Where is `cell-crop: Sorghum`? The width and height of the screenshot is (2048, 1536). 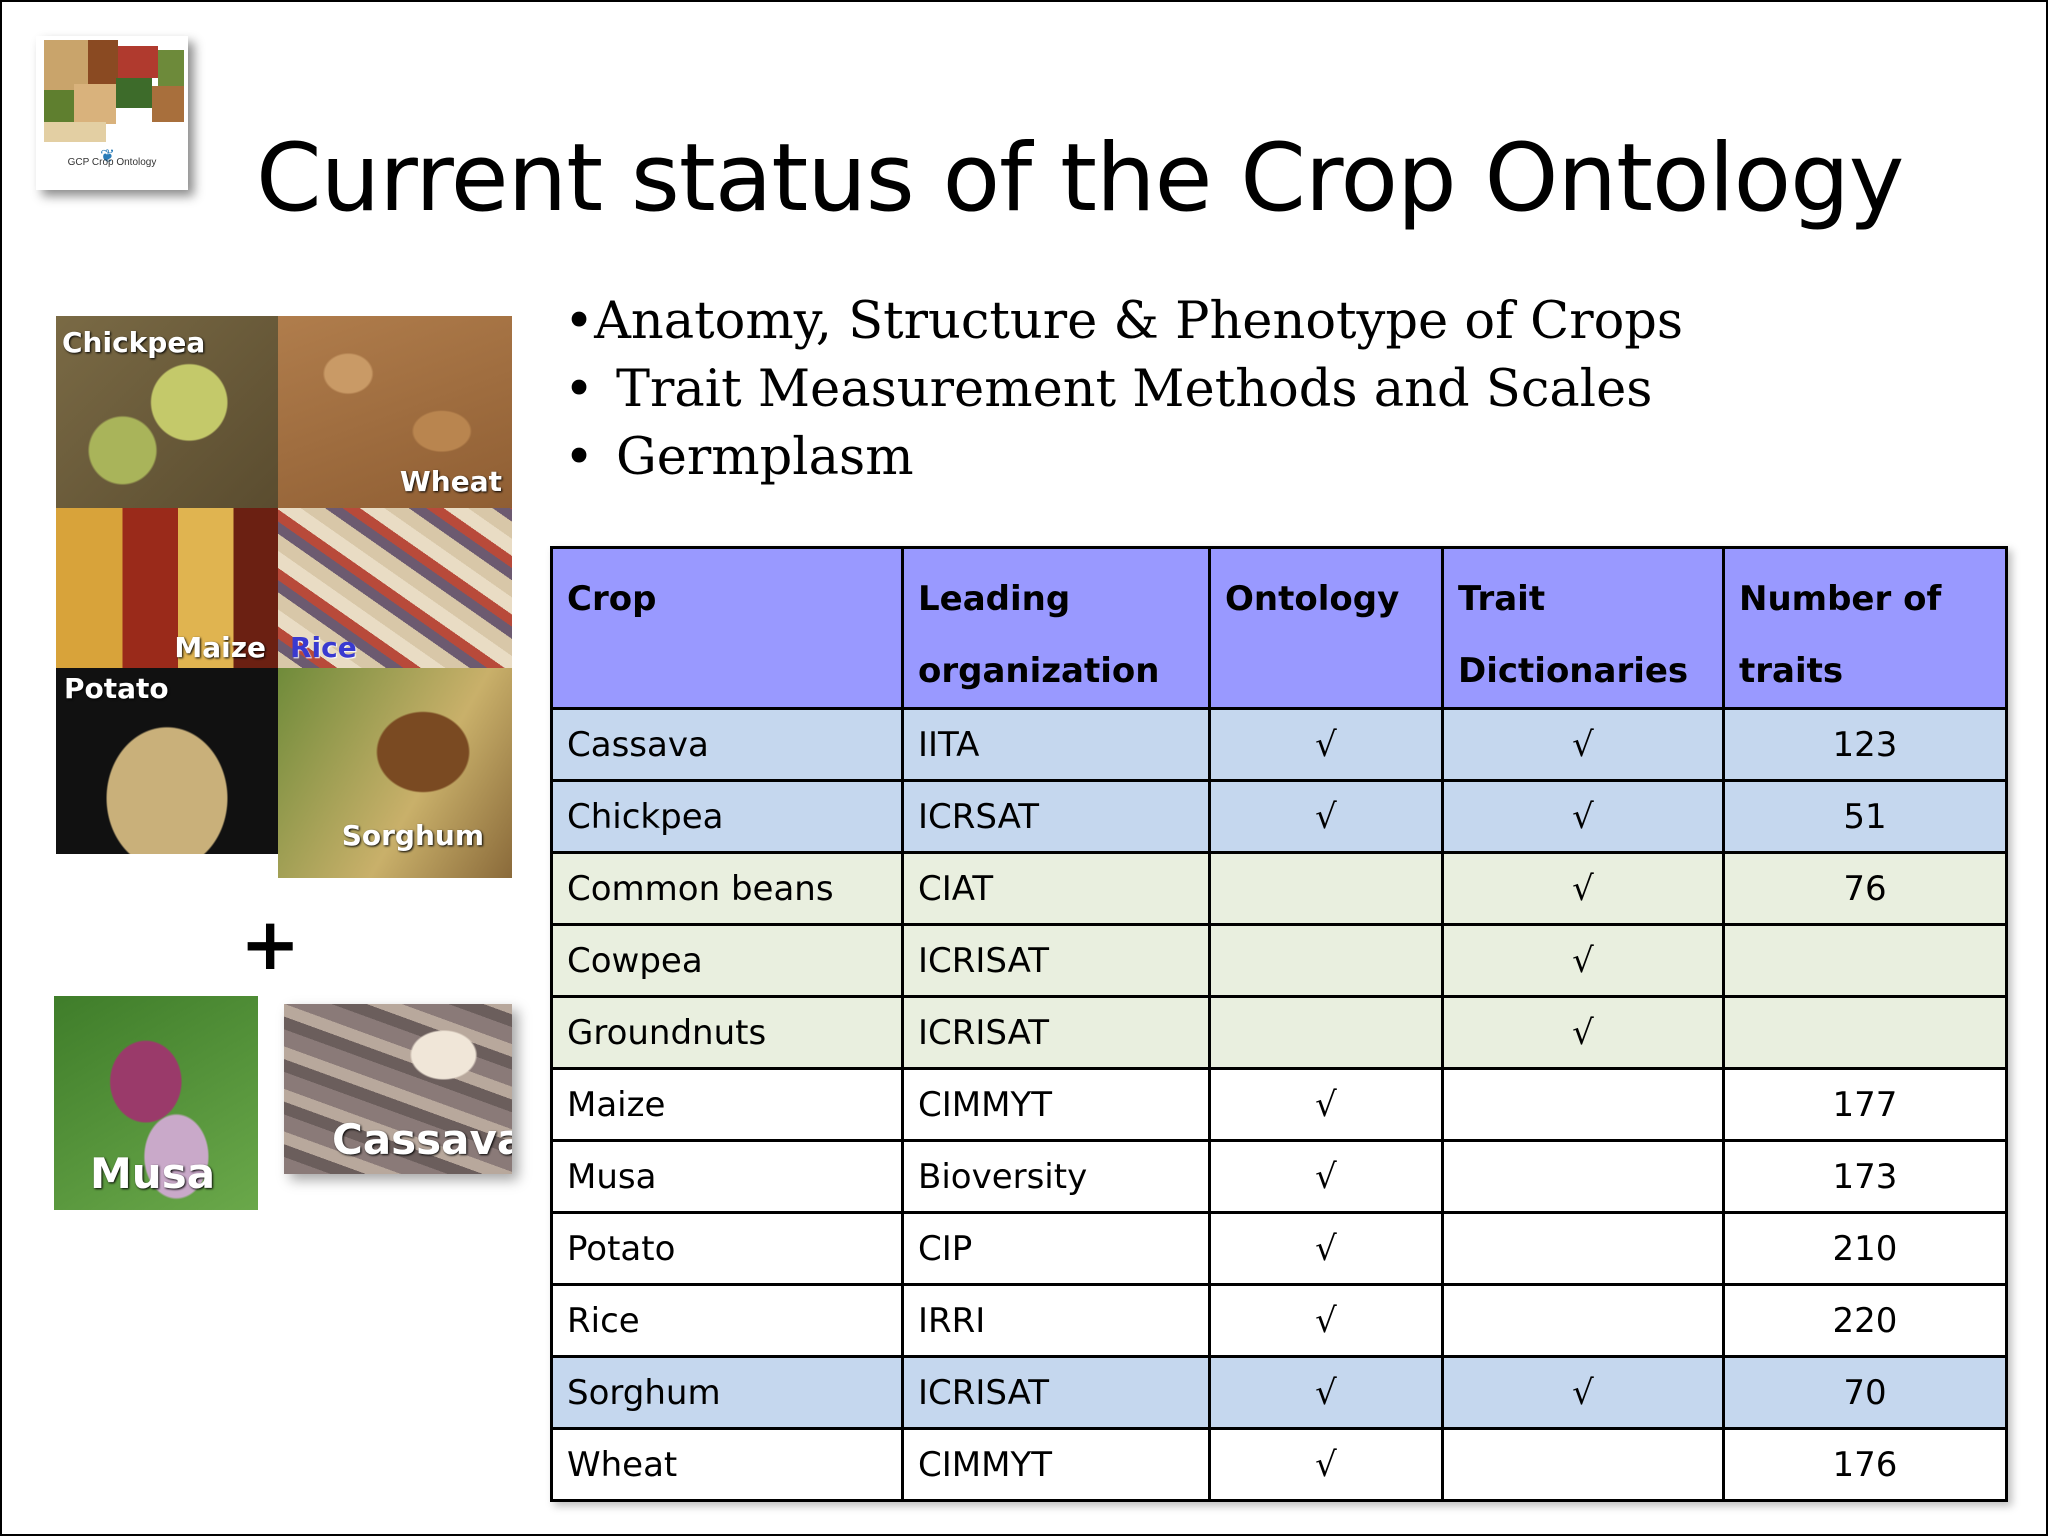
cell-crop: Sorghum is located at coordinates (727, 1392).